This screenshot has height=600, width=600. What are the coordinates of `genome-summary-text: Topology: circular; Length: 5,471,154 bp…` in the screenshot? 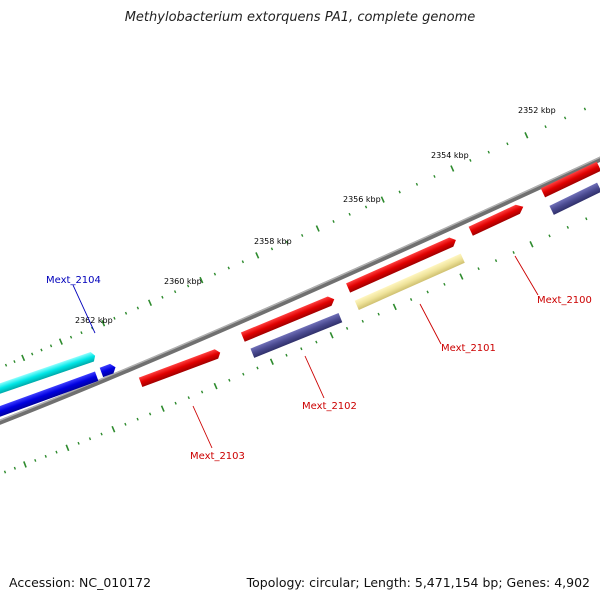 It's located at (418, 582).